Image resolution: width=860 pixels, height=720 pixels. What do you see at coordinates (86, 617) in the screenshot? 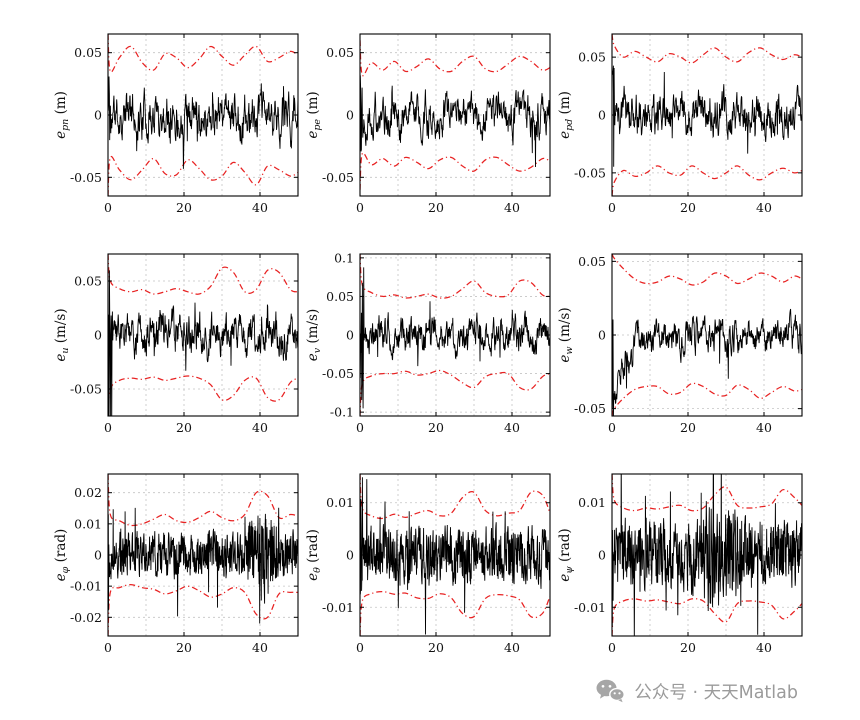
I see `y-tick-label: -0.02` at bounding box center [86, 617].